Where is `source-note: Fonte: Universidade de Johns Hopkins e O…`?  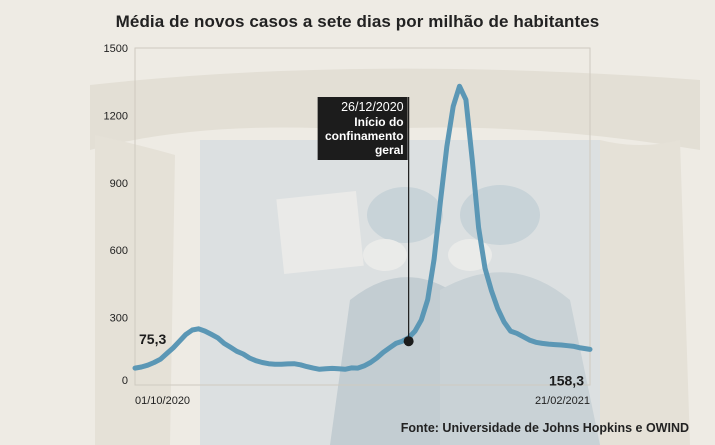 source-note: Fonte: Universidade de Johns Hopkins e O… is located at coordinates (544, 428).